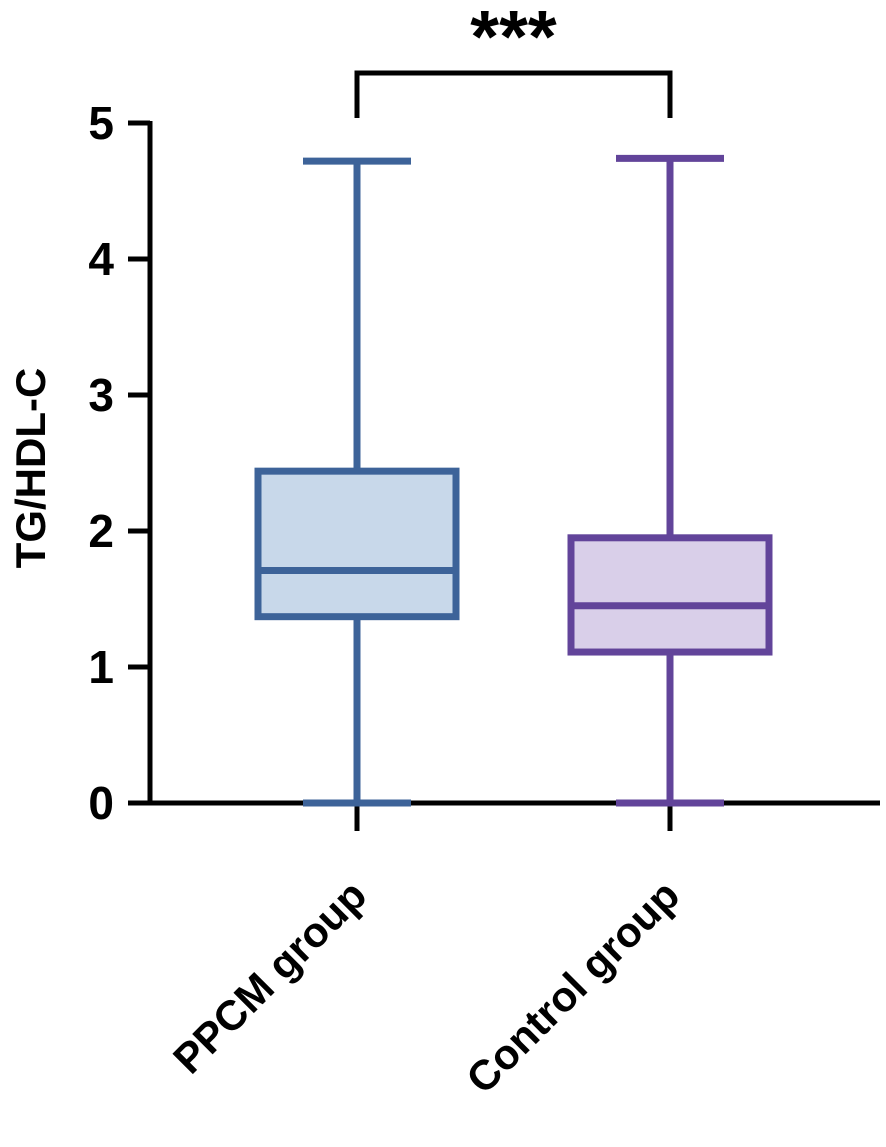 Image resolution: width=886 pixels, height=1147 pixels. I want to click on significance-bracket, so click(513, 94).